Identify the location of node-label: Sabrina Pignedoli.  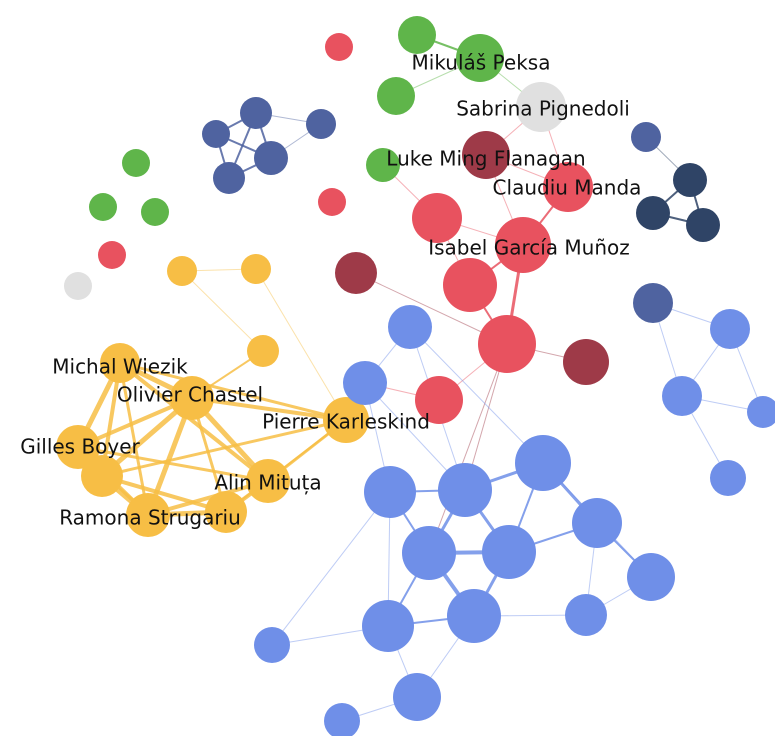
(543, 109).